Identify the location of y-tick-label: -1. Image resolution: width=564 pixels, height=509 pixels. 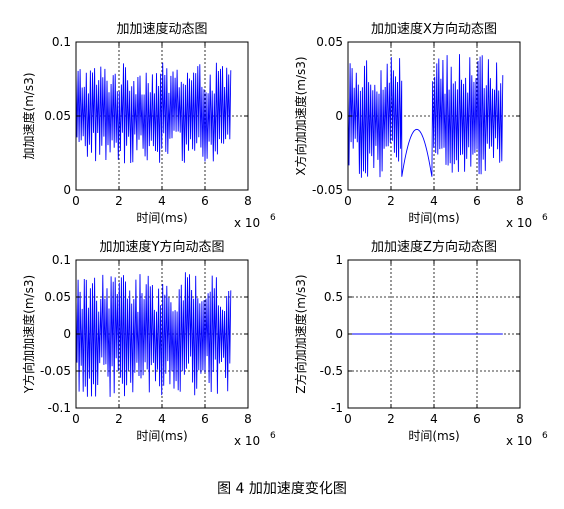
(337, 408).